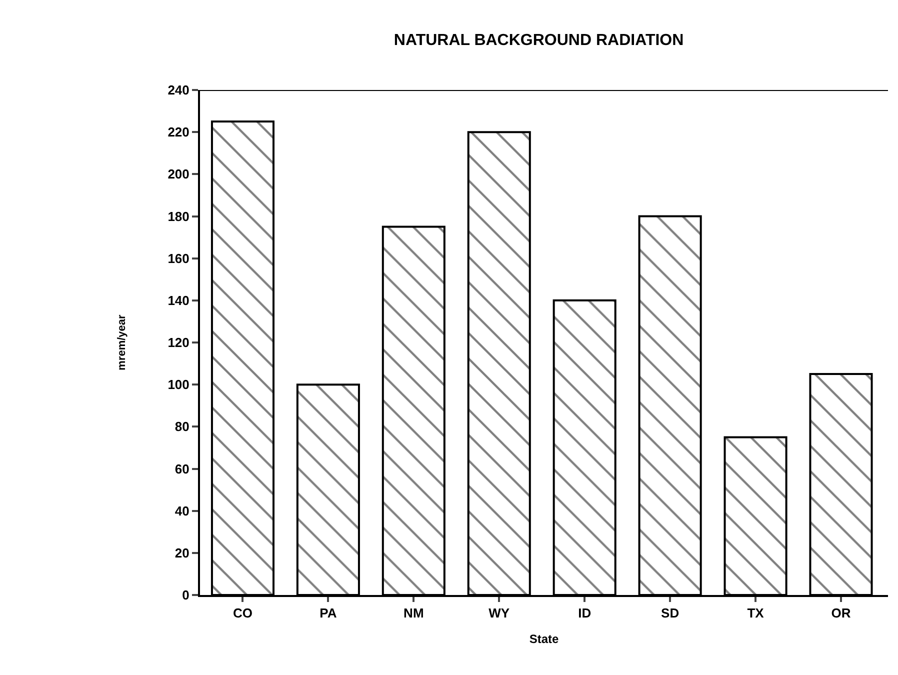 The width and height of the screenshot is (898, 675). I want to click on x-tick-label: CO, so click(242, 613).